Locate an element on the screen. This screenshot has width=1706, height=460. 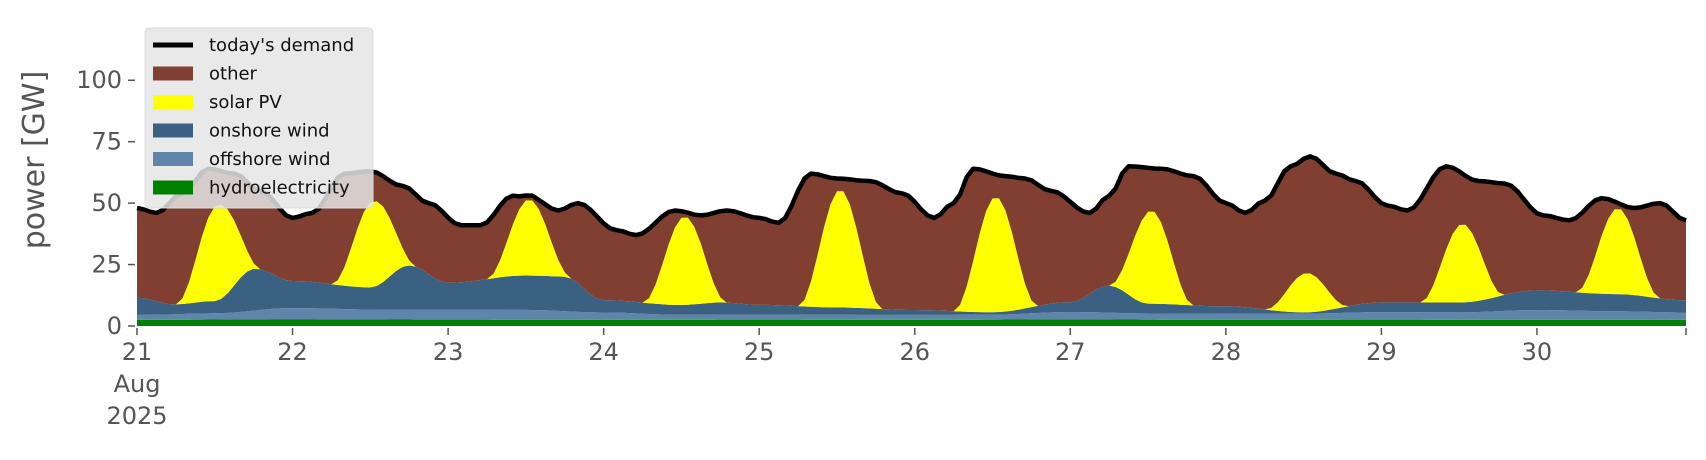
x-tick-label: 30 is located at coordinates (1537, 352).